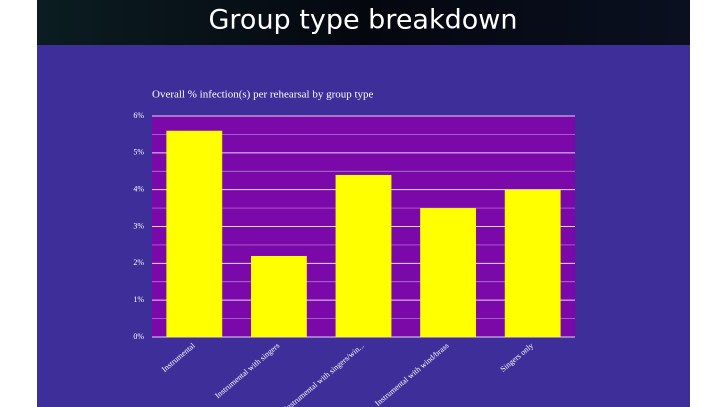  What do you see at coordinates (138, 299) in the screenshot?
I see `y-tick-label: 1%` at bounding box center [138, 299].